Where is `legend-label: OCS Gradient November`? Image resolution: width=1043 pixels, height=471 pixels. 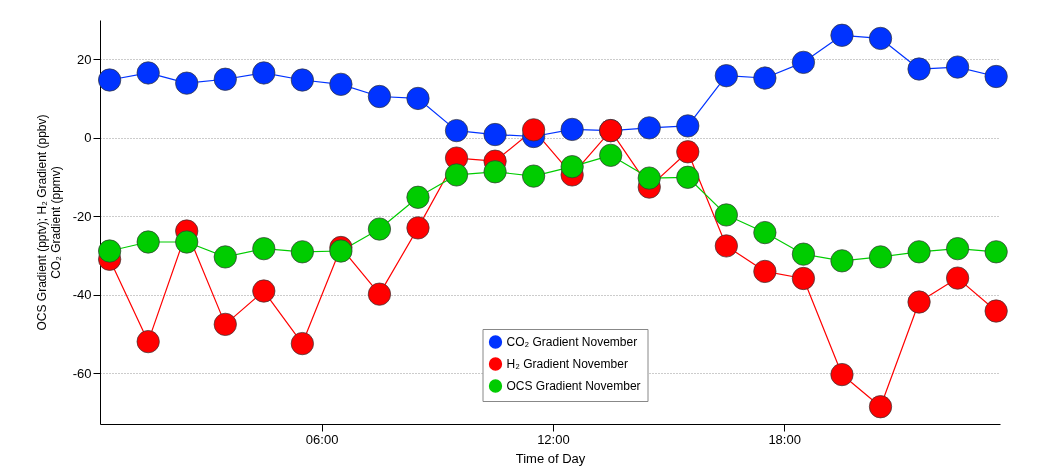
legend-label: OCS Gradient November is located at coordinates (573, 386).